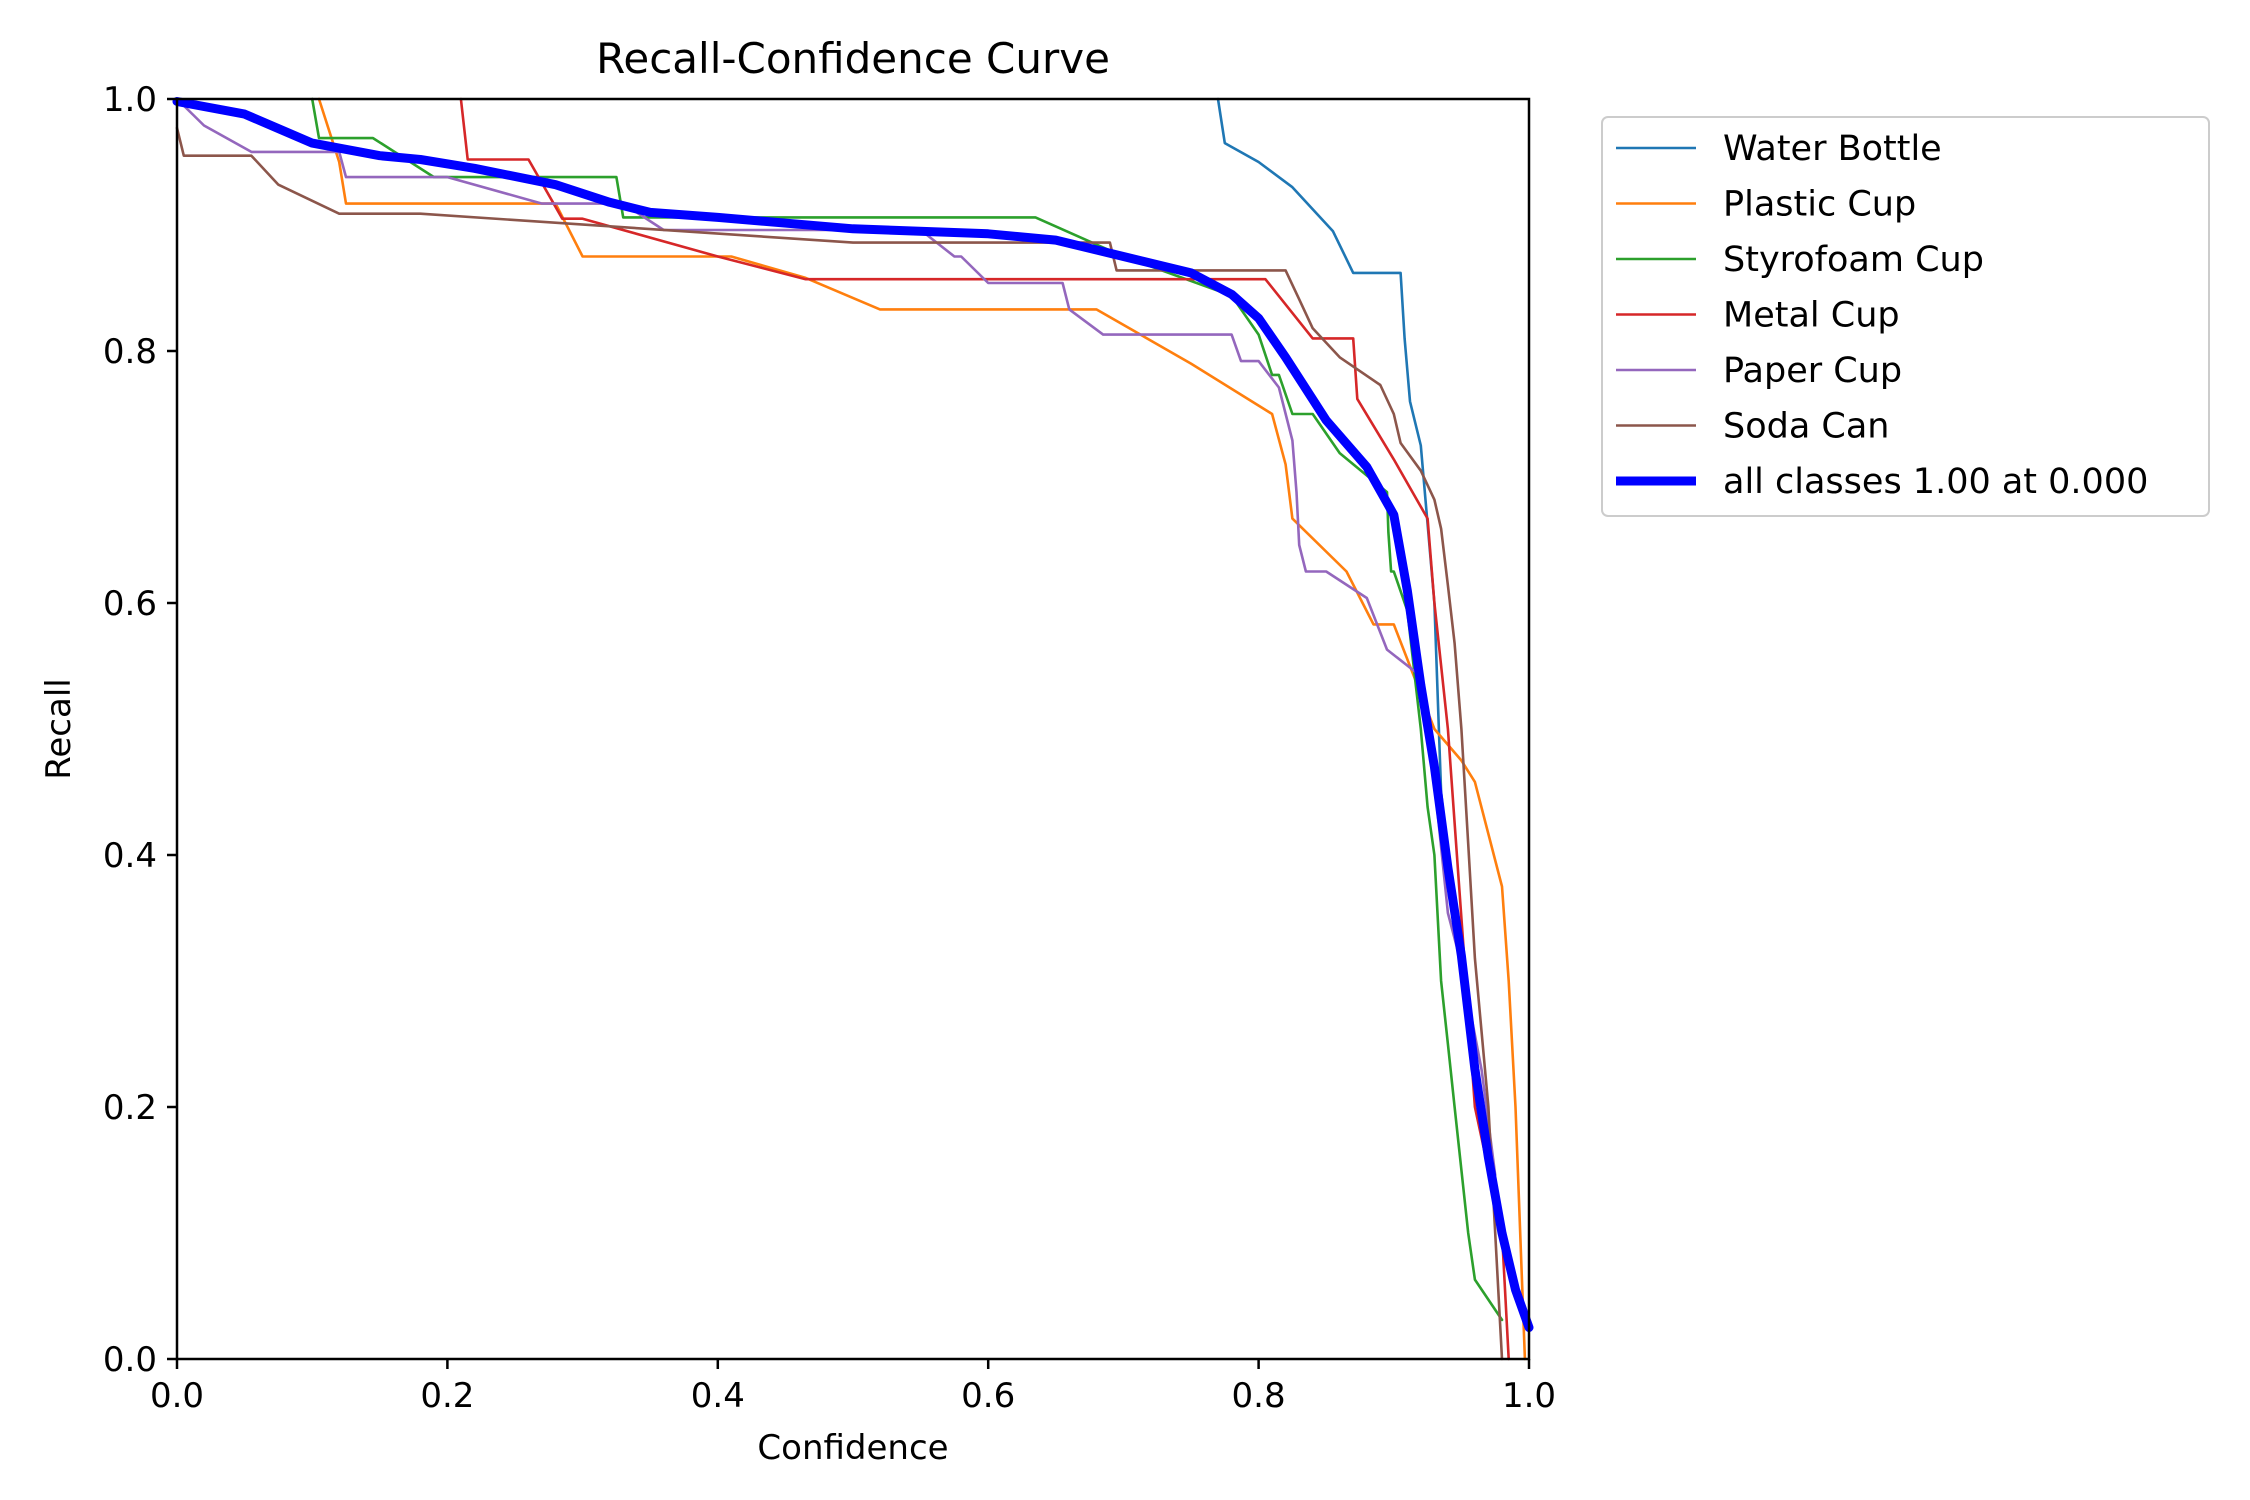  I want to click on y-tick-label: 0.4, so click(130, 856).